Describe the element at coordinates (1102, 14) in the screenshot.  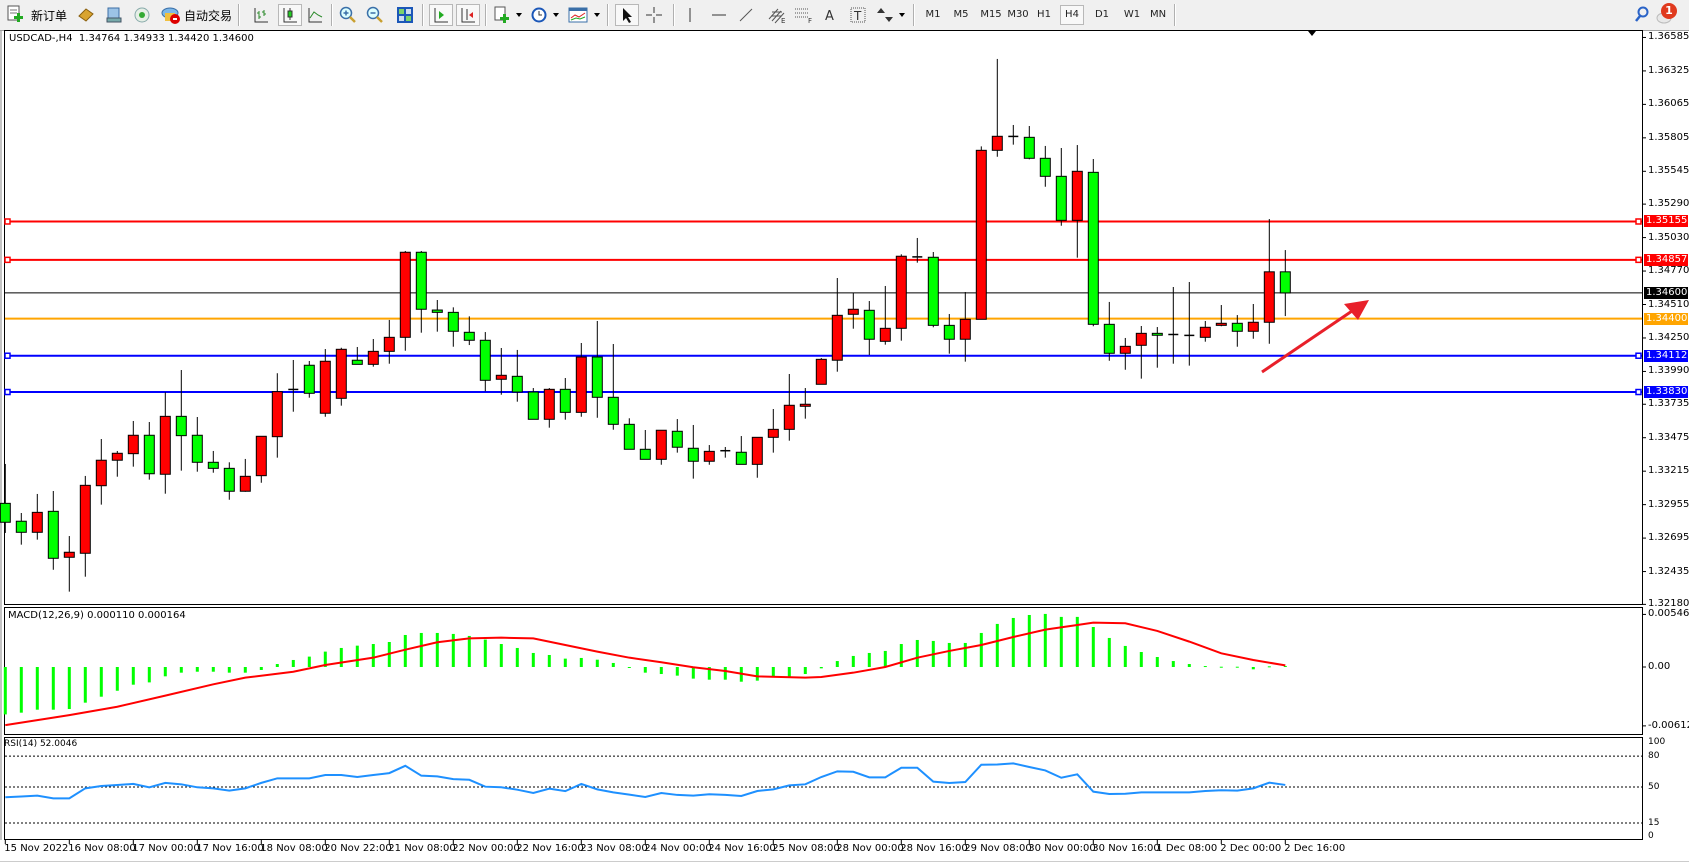
I see `timeframe-d1: D1` at that location.